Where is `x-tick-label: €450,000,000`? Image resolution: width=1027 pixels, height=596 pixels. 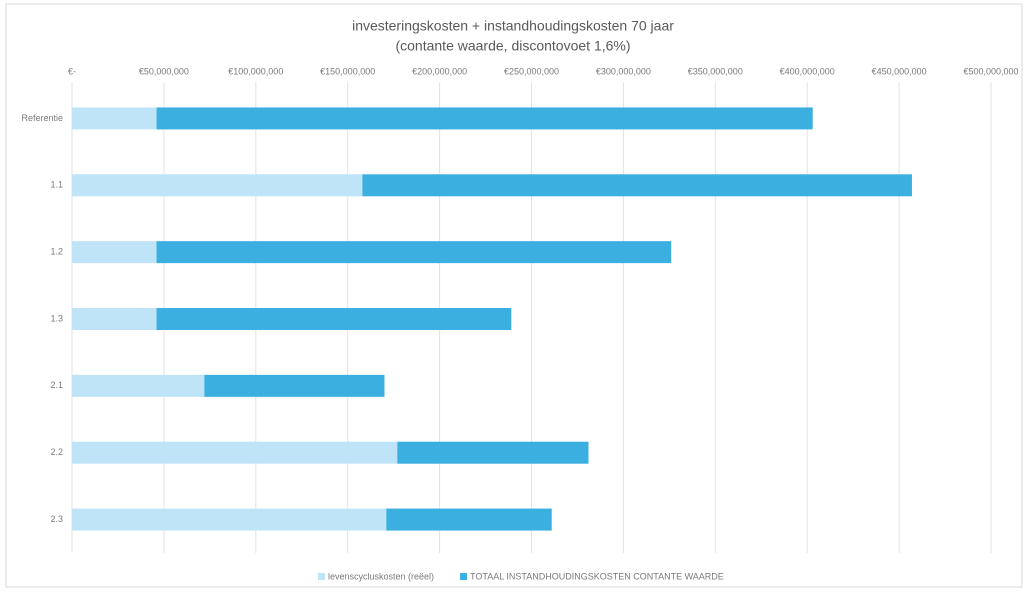
x-tick-label: €450,000,000 is located at coordinates (899, 71).